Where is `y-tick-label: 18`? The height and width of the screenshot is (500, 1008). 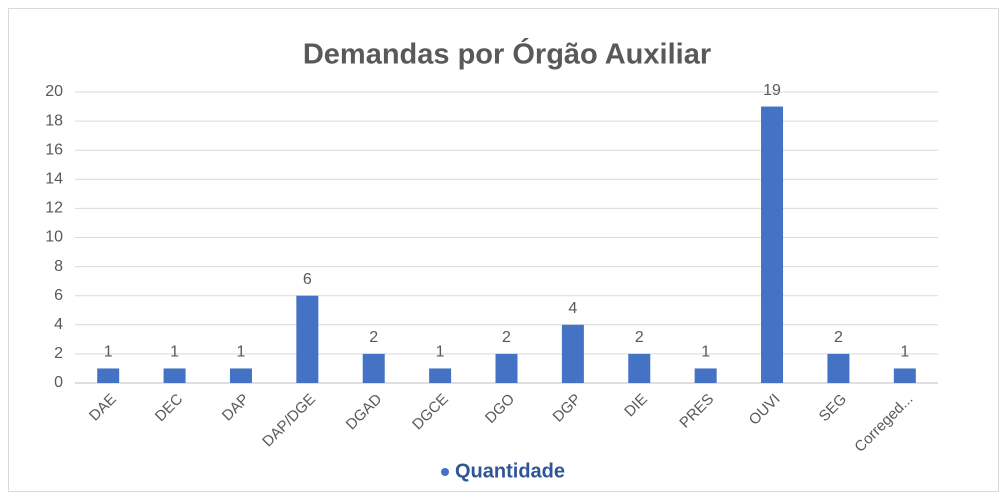
y-tick-label: 18 is located at coordinates (54, 120).